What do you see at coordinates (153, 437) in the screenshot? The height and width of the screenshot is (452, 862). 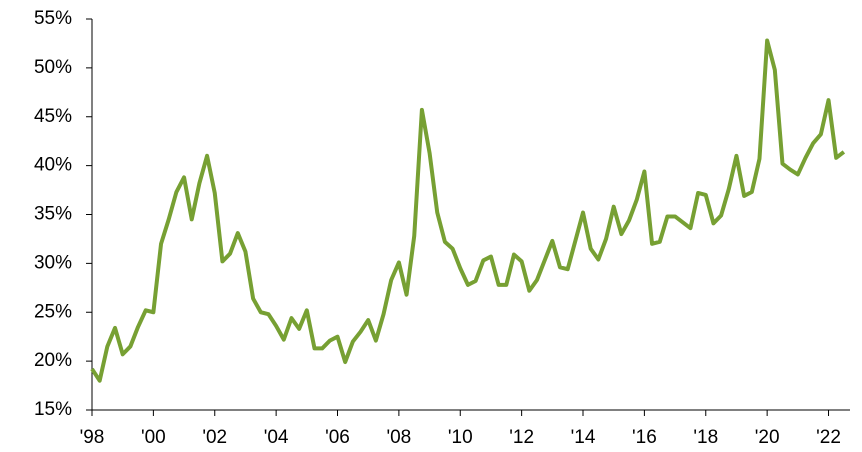 I see `x-tick-label: '00` at bounding box center [153, 437].